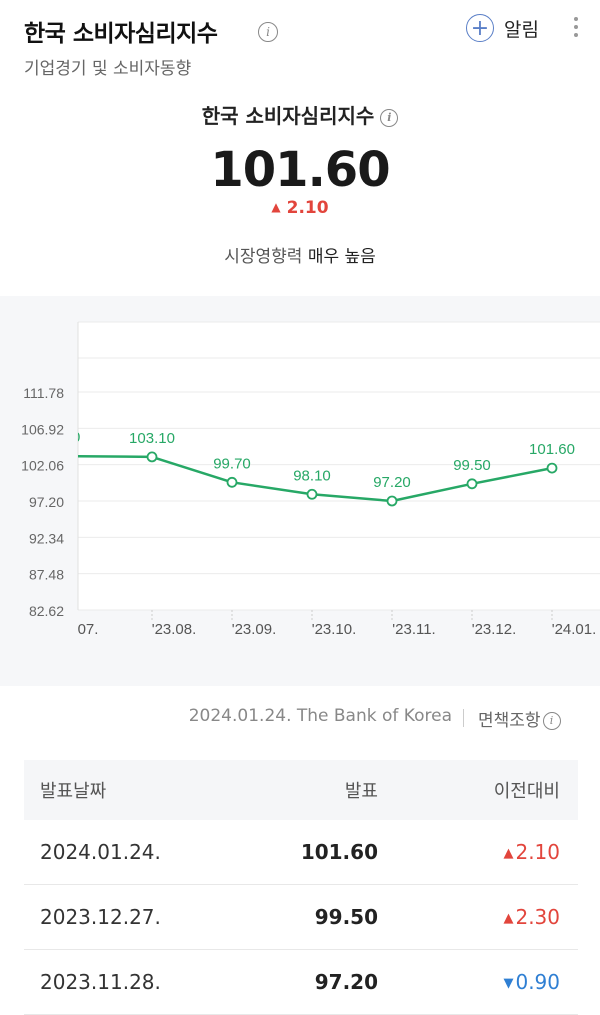  Describe the element at coordinates (521, 30) in the screenshot. I see `alarm-button: 알림` at that location.